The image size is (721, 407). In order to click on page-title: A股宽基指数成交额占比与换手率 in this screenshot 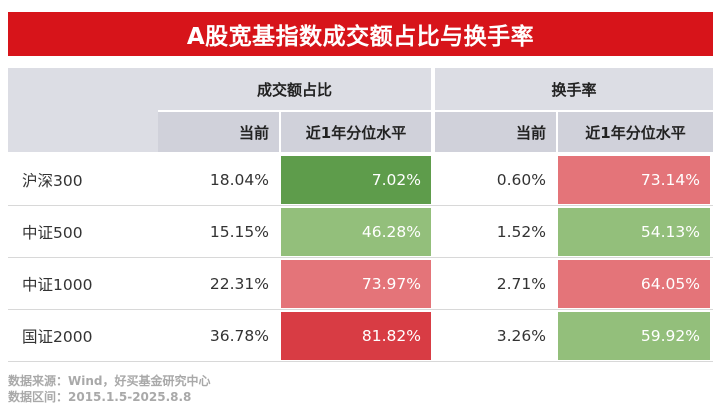, I will do `click(360, 34)`.